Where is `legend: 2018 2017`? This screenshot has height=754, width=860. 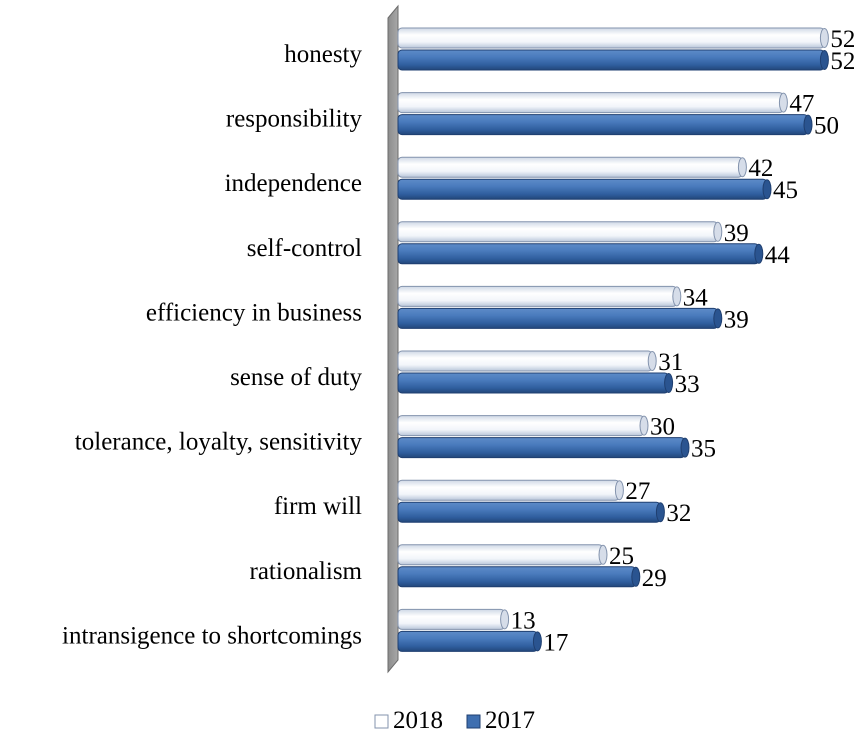 legend: 2018 2017 is located at coordinates (454, 720).